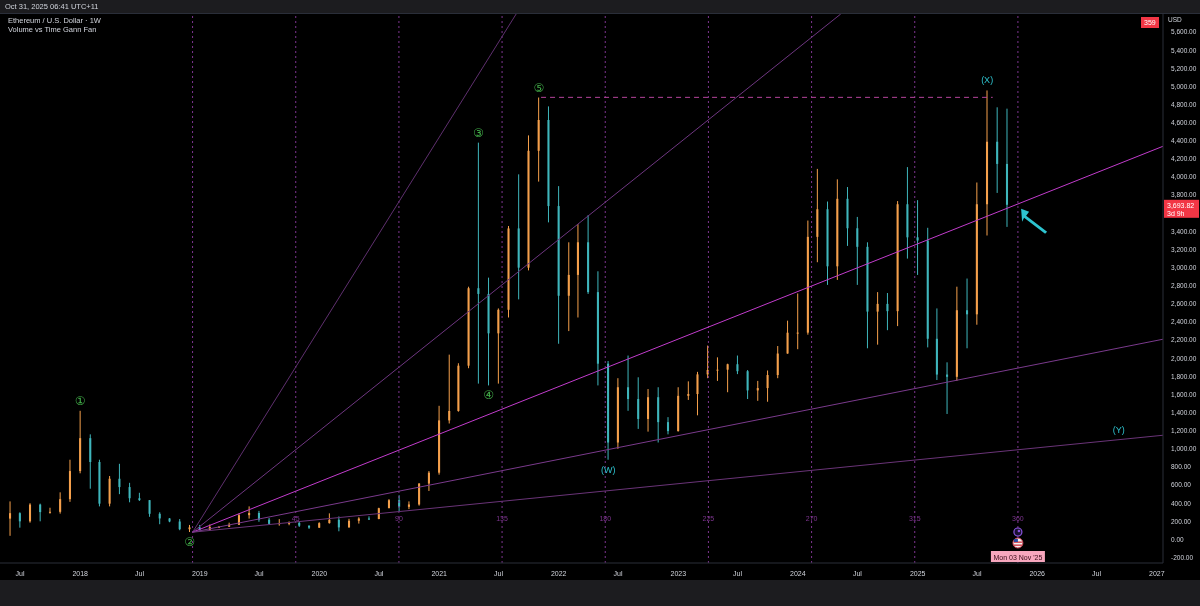 This screenshot has width=1200, height=606. Describe the element at coordinates (80, 400) in the screenshot. I see `annotation: ①` at that location.